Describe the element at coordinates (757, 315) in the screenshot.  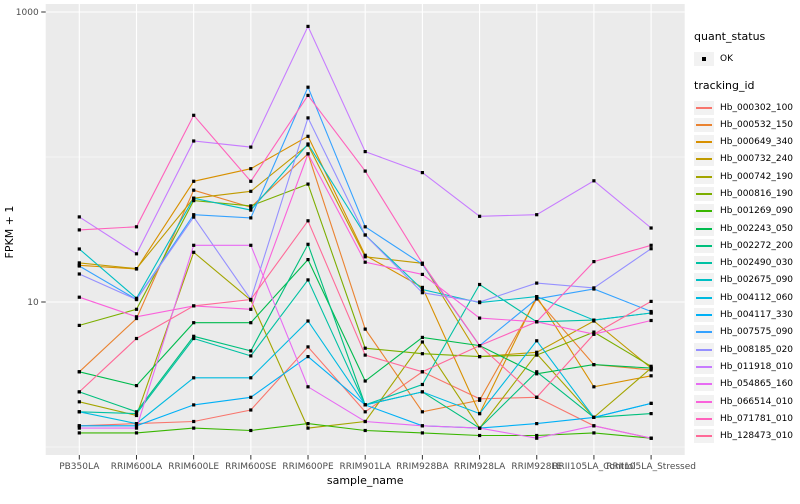
I see `legend-item-label: Hb_004117_330` at that location.